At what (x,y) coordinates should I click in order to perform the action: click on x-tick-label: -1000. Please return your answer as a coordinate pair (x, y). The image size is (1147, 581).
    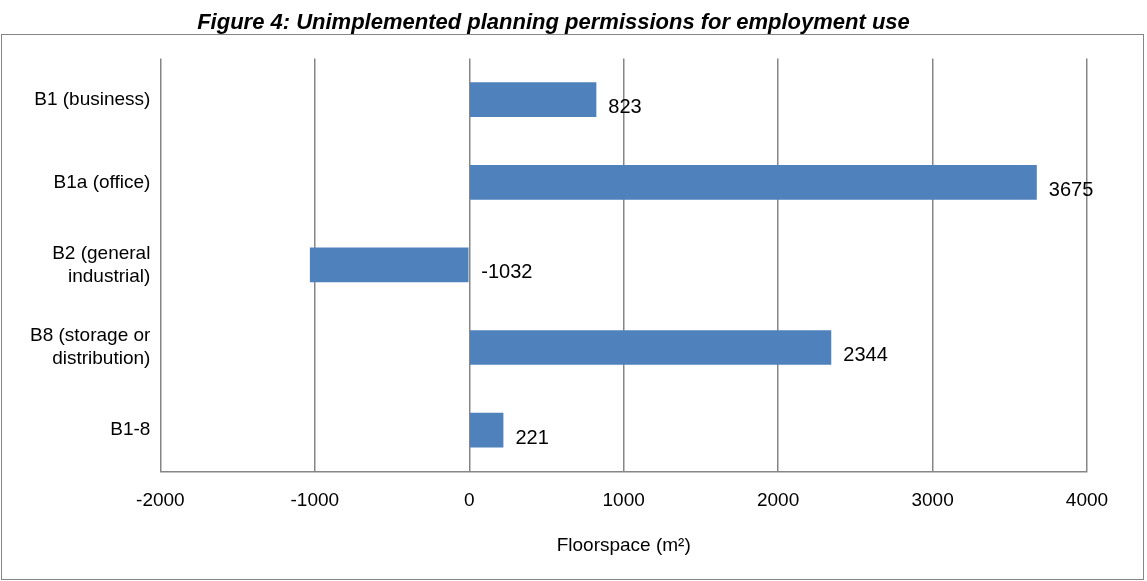
    Looking at the image, I should click on (315, 500).